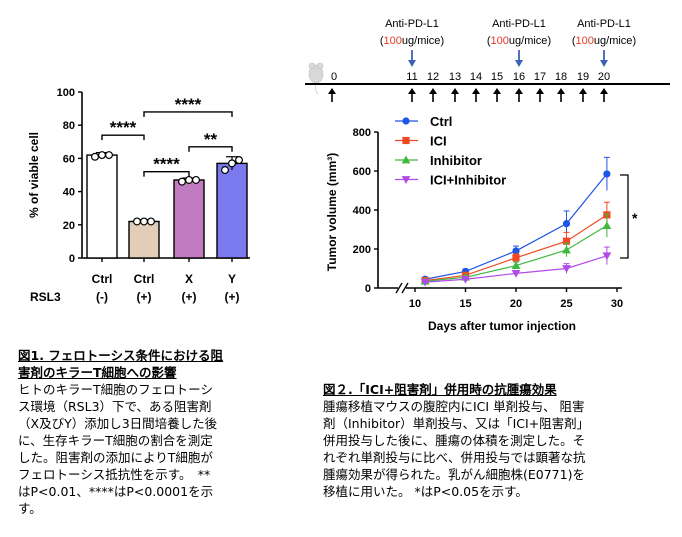 Image resolution: width=682 pixels, height=537 pixels. Describe the element at coordinates (115, 389) in the screenshot. I see `figure1-body-line: ヒトのキラーT細胞のフェロトーシ` at that location.